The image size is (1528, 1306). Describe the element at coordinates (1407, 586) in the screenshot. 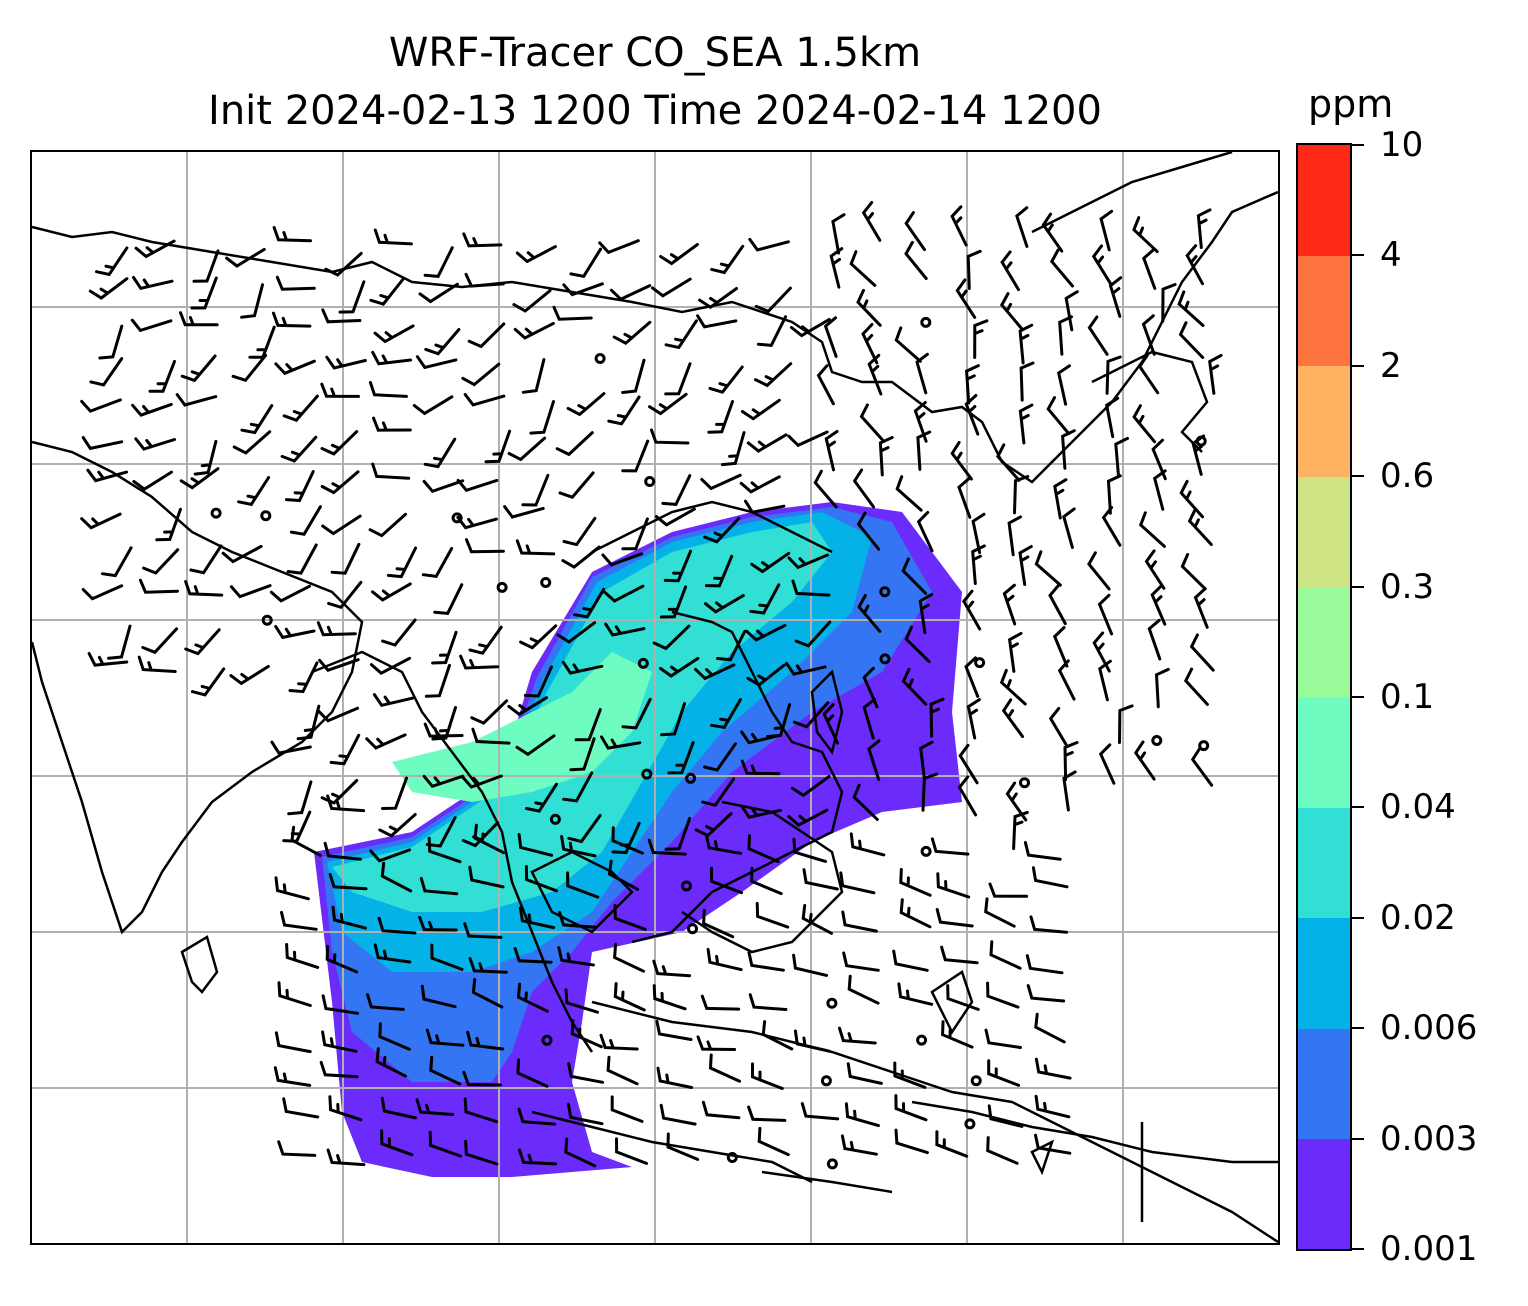

I see `colorbar-tick-label: 0.3` at that location.